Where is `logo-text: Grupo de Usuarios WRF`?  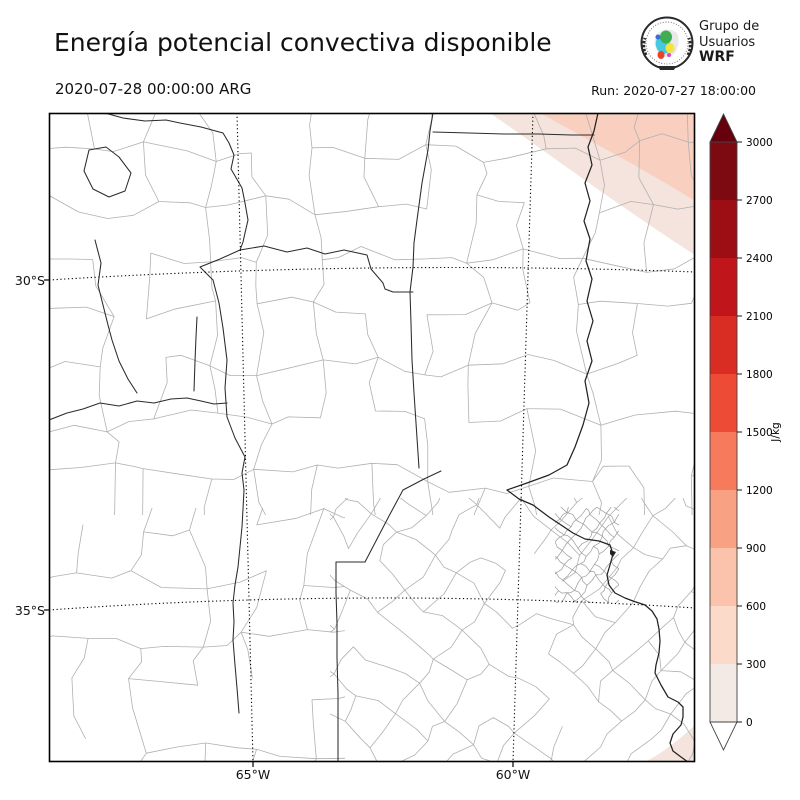 logo-text: Grupo de Usuarios WRF is located at coordinates (729, 42).